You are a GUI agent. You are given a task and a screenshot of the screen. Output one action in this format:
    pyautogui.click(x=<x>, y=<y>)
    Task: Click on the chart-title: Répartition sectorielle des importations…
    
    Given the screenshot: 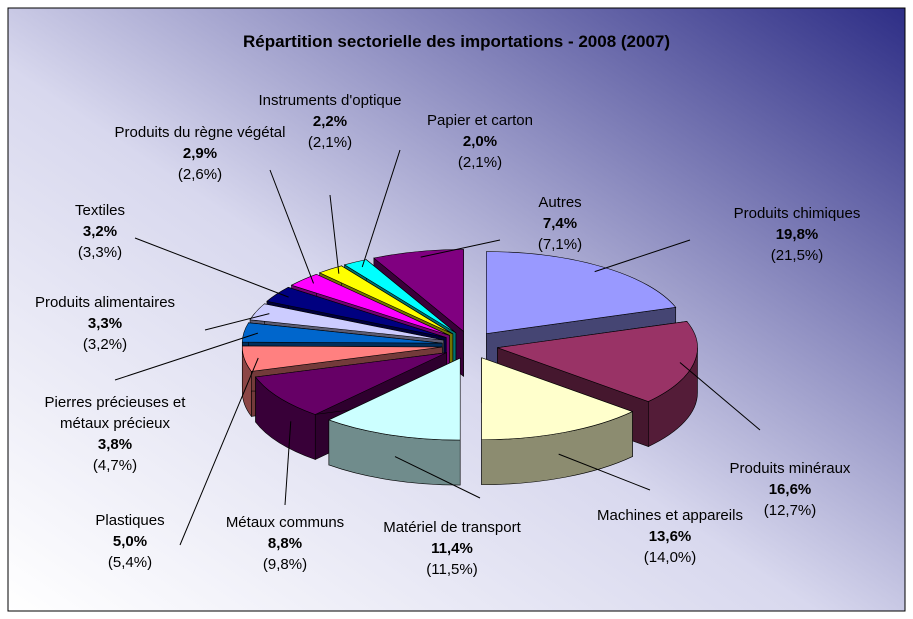 What is the action you would take?
    pyautogui.click(x=456, y=41)
    